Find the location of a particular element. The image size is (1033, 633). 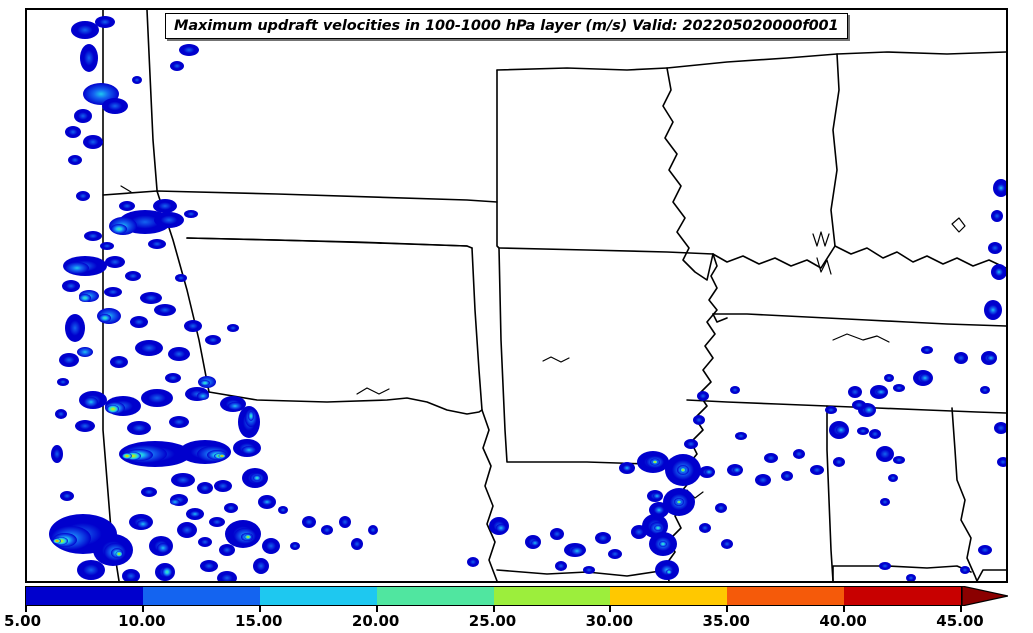

colorbar-tick-label: 45.00 is located at coordinates (960, 621).